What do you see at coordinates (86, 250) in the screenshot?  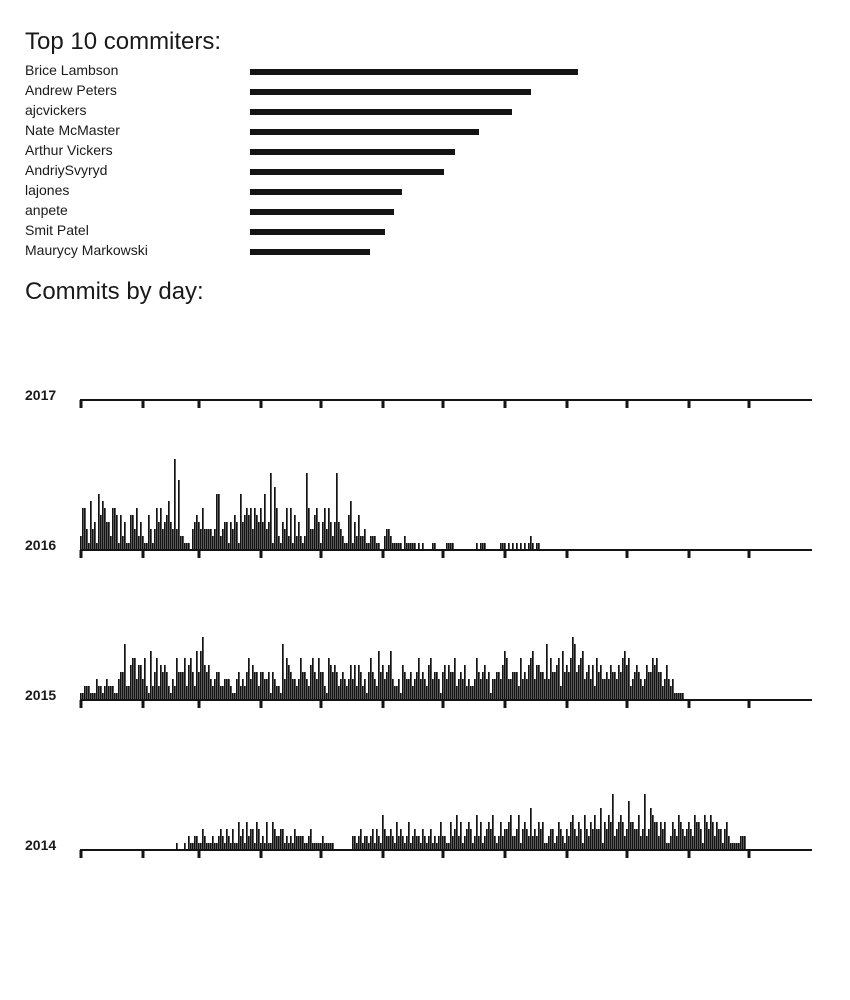 I see `committer-name: Maurycy Markowski` at bounding box center [86, 250].